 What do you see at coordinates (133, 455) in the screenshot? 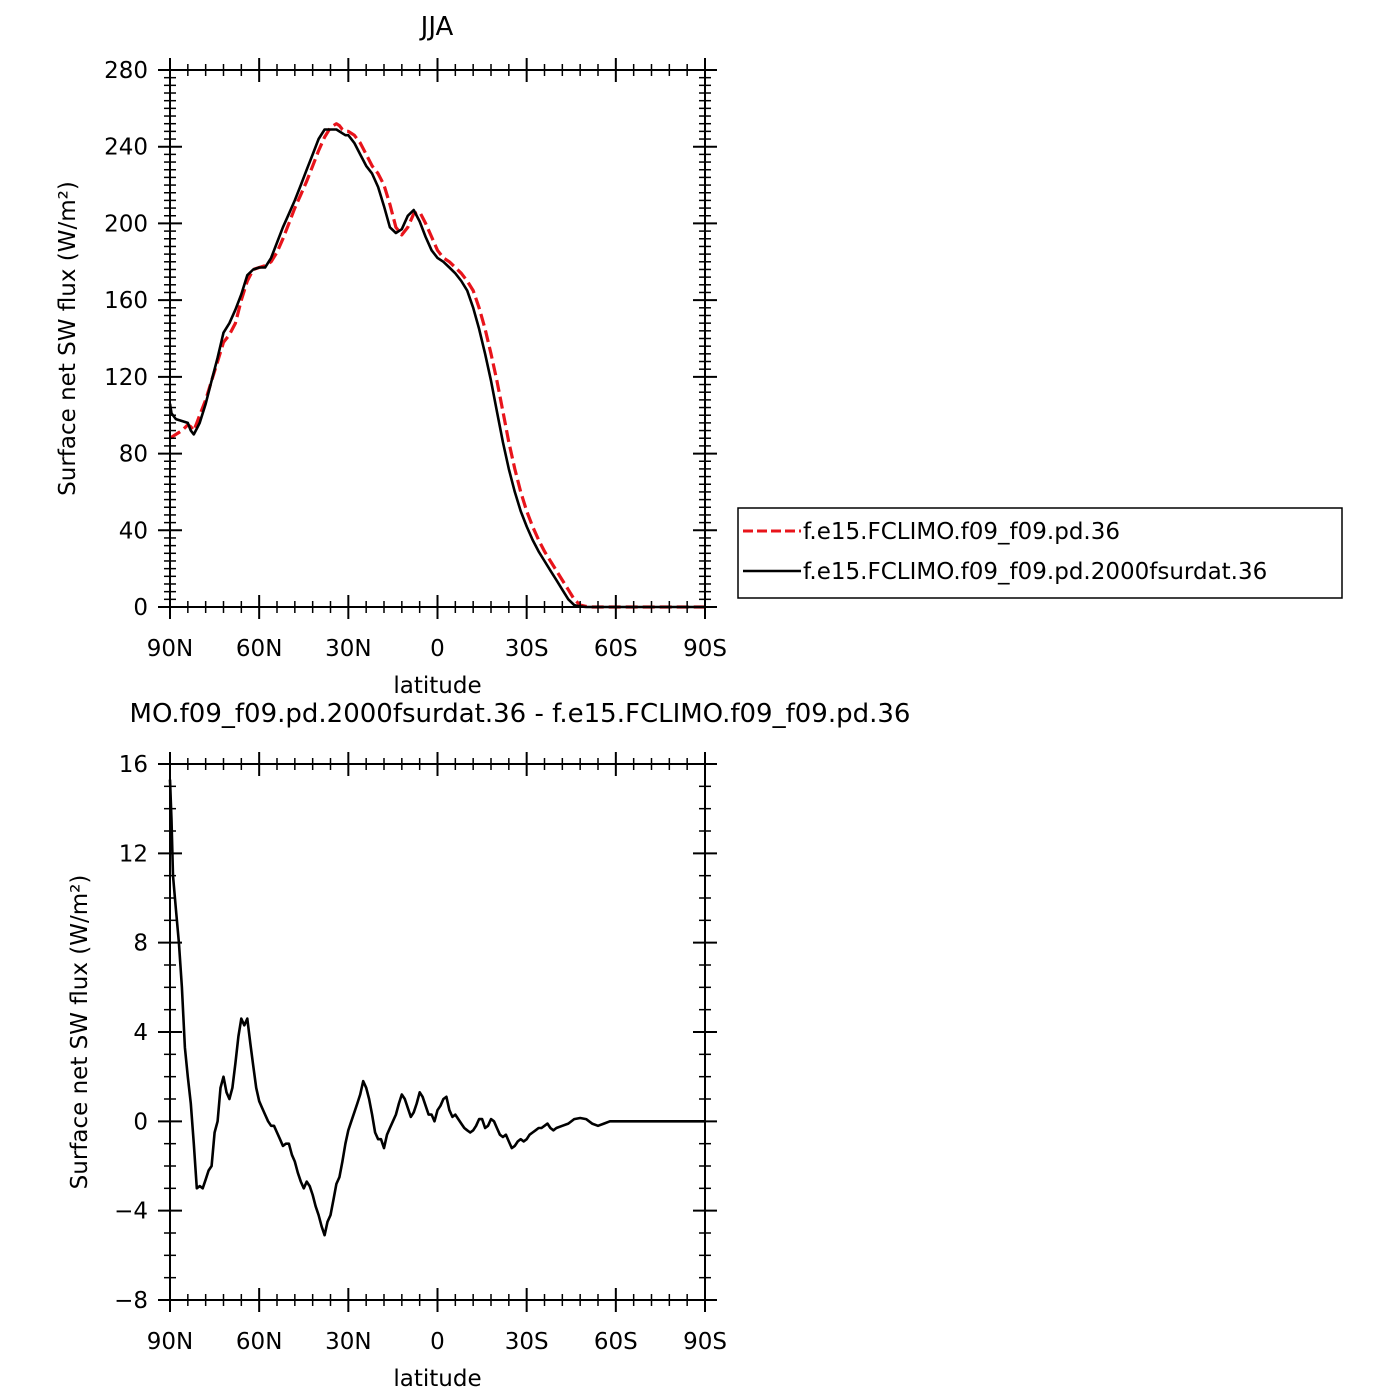
I see `y-tick-label: 80` at bounding box center [133, 455].